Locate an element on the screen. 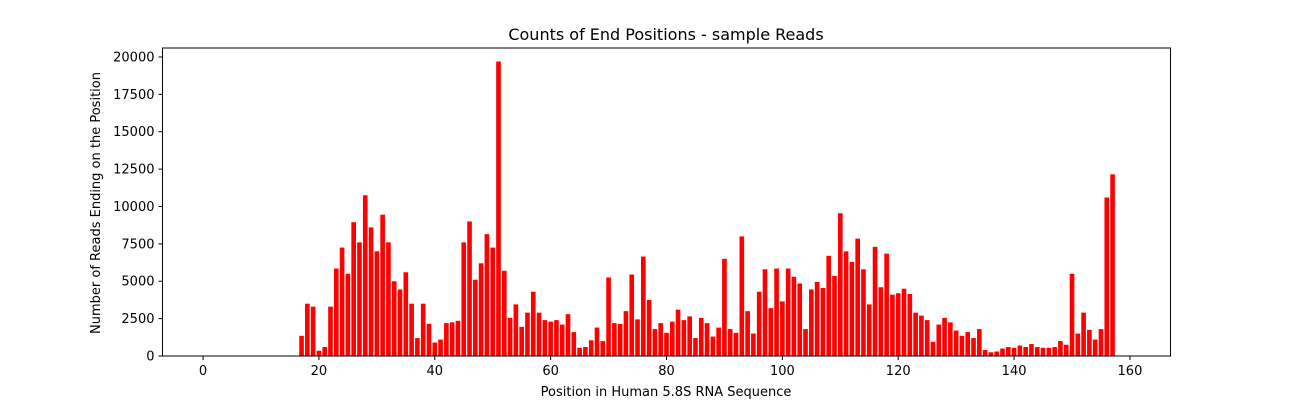 Image resolution: width=1300 pixels, height=400 pixels. y-tick-label: 10000 is located at coordinates (133, 207).